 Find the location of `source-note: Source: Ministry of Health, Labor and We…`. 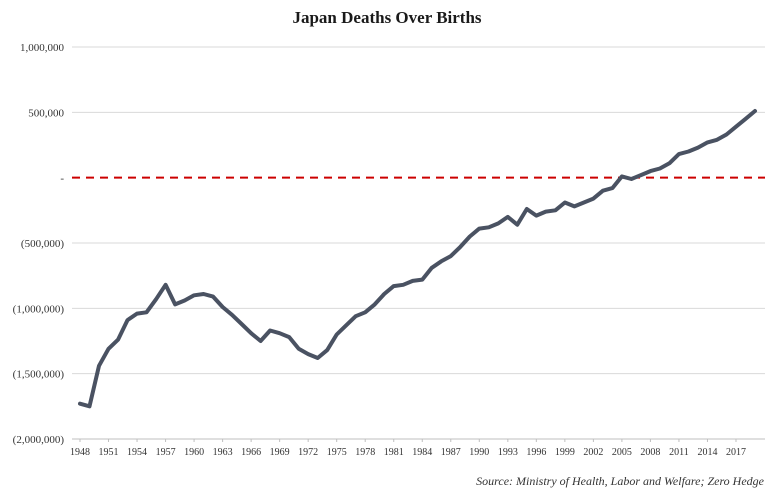

source-note: Source: Ministry of Health, Labor and We… is located at coordinates (620, 481).